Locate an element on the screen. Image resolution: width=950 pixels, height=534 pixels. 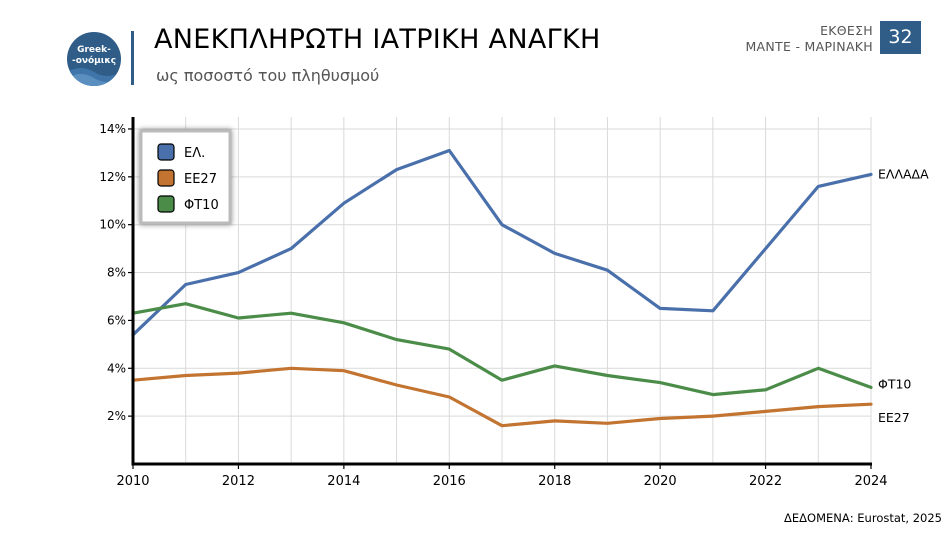
wave-icon is located at coordinates (94, 77).